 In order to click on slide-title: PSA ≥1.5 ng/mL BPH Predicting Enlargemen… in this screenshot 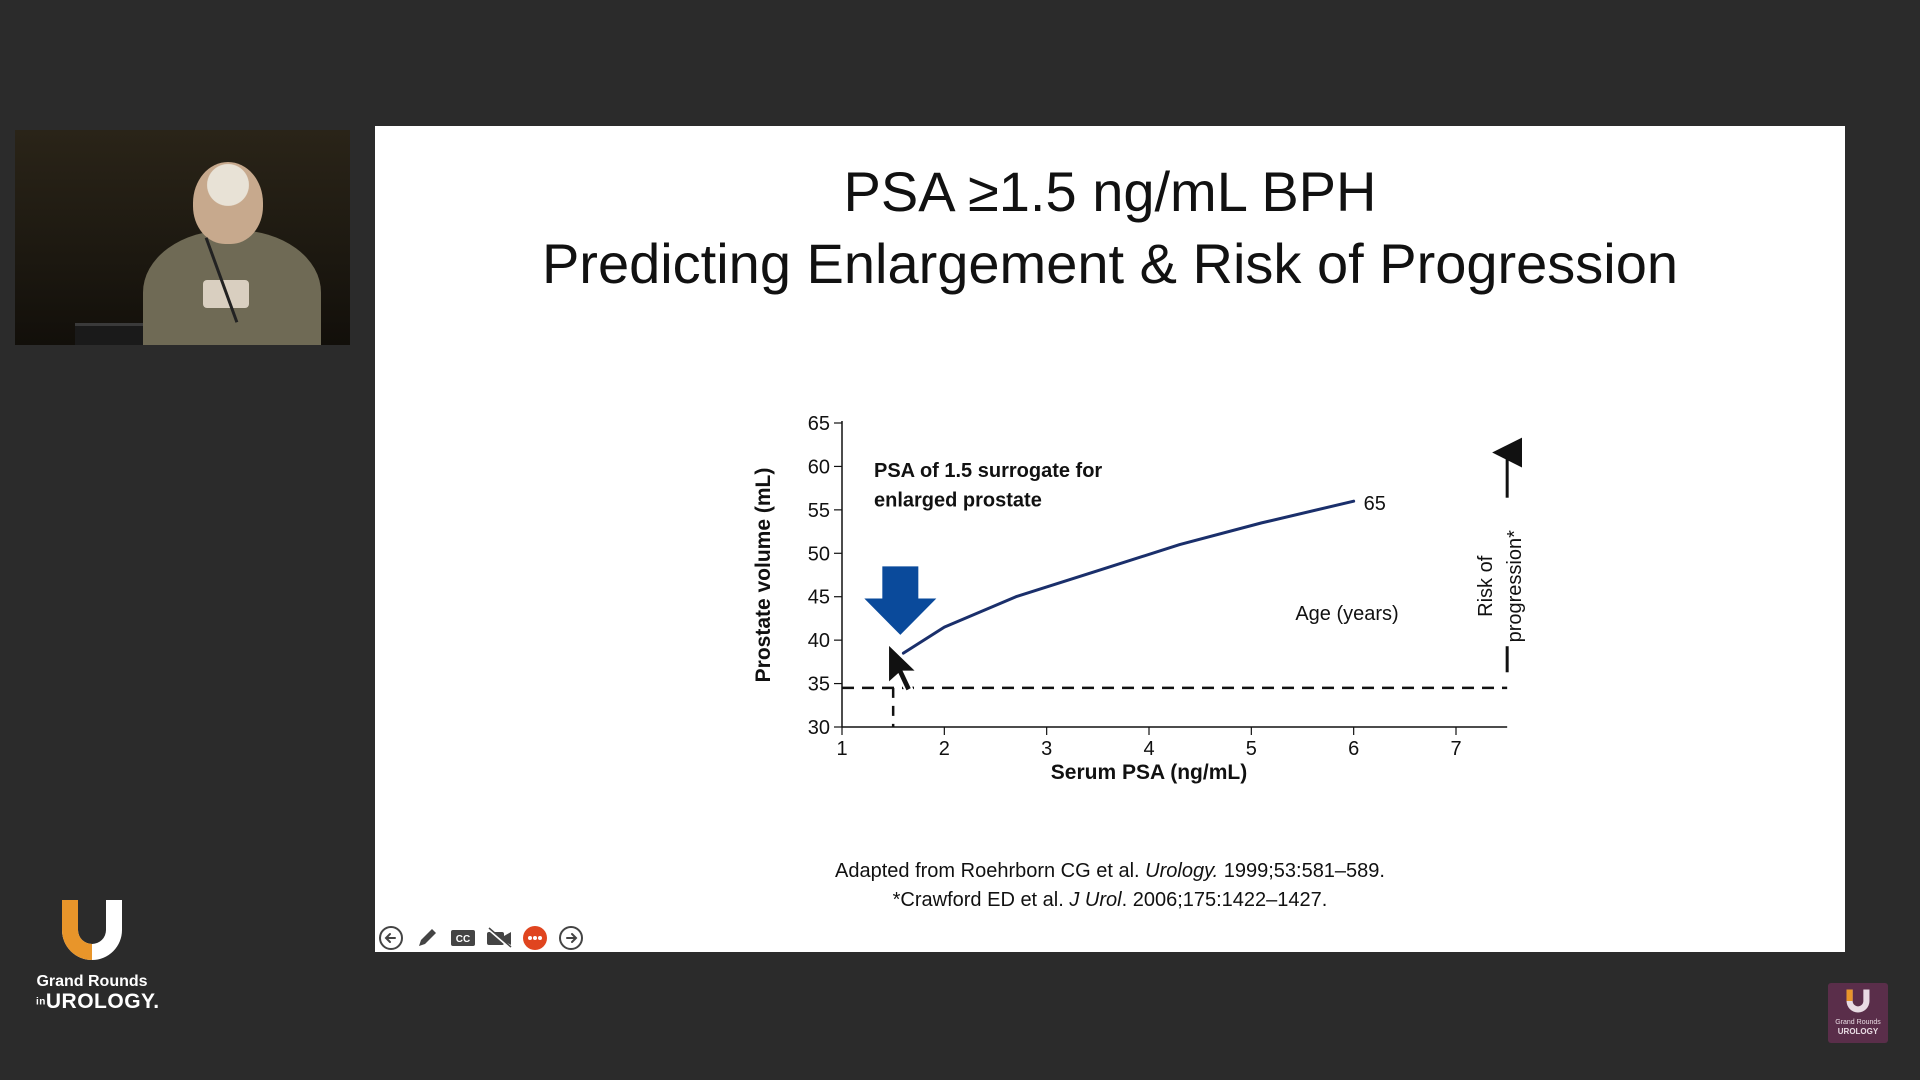, I will do `click(1110, 228)`.